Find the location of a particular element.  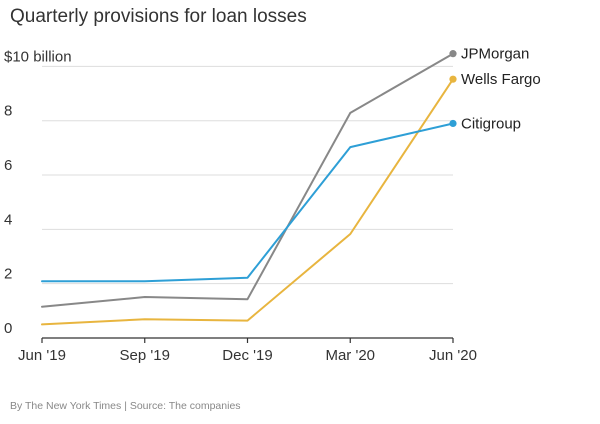

series-label: Wells Fargo is located at coordinates (501, 79).